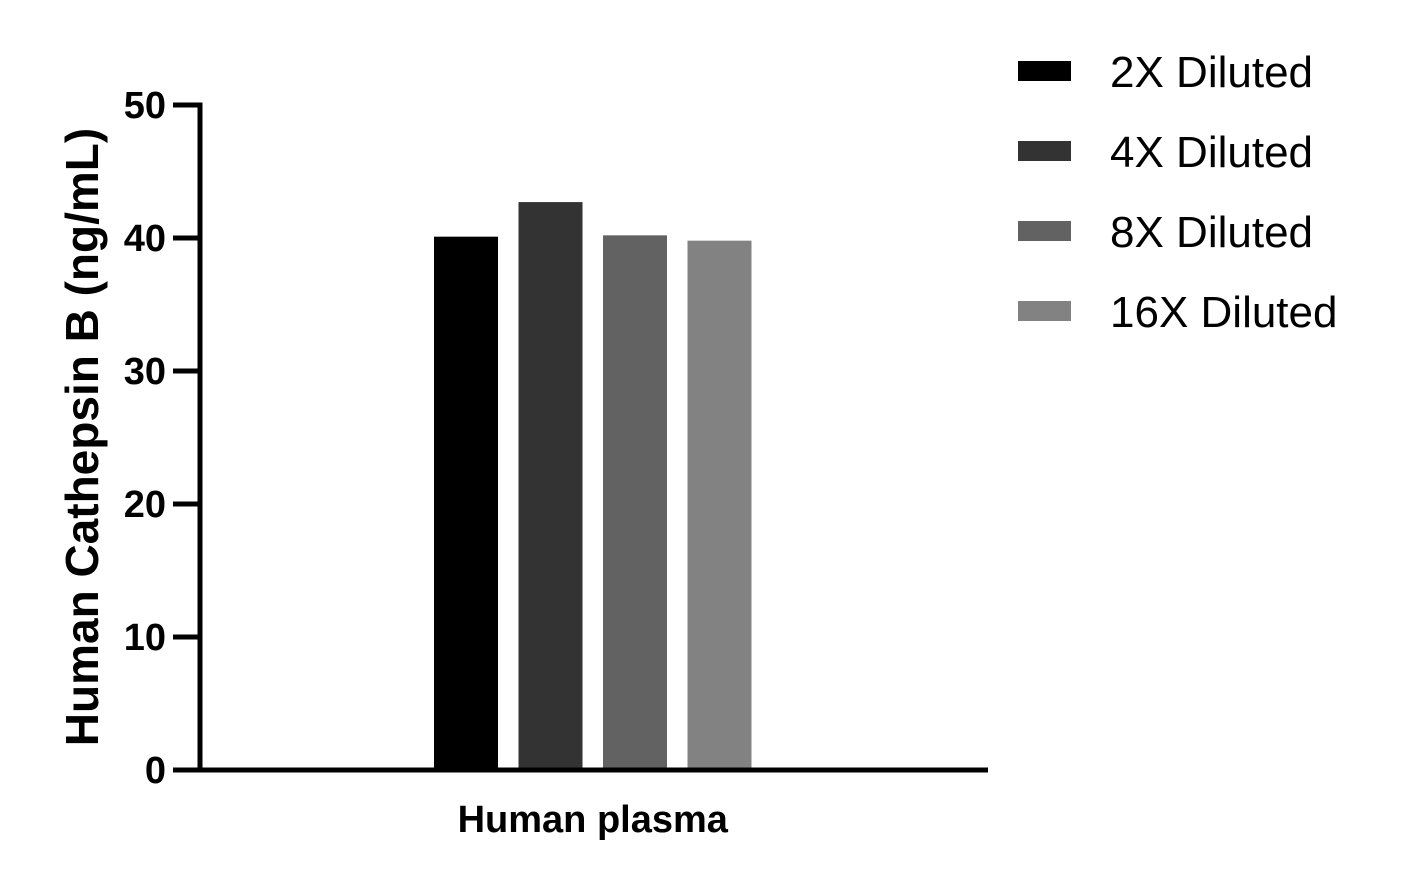 Image resolution: width=1406 pixels, height=893 pixels. What do you see at coordinates (466, 503) in the screenshot?
I see `bar-2x-diluted` at bounding box center [466, 503].